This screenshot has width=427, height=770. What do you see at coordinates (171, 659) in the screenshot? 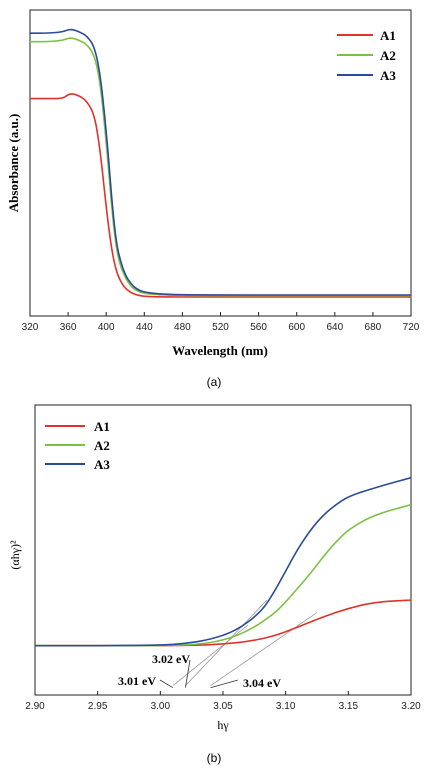
I see `annotation-3-02: 3.02 eV` at bounding box center [171, 659].